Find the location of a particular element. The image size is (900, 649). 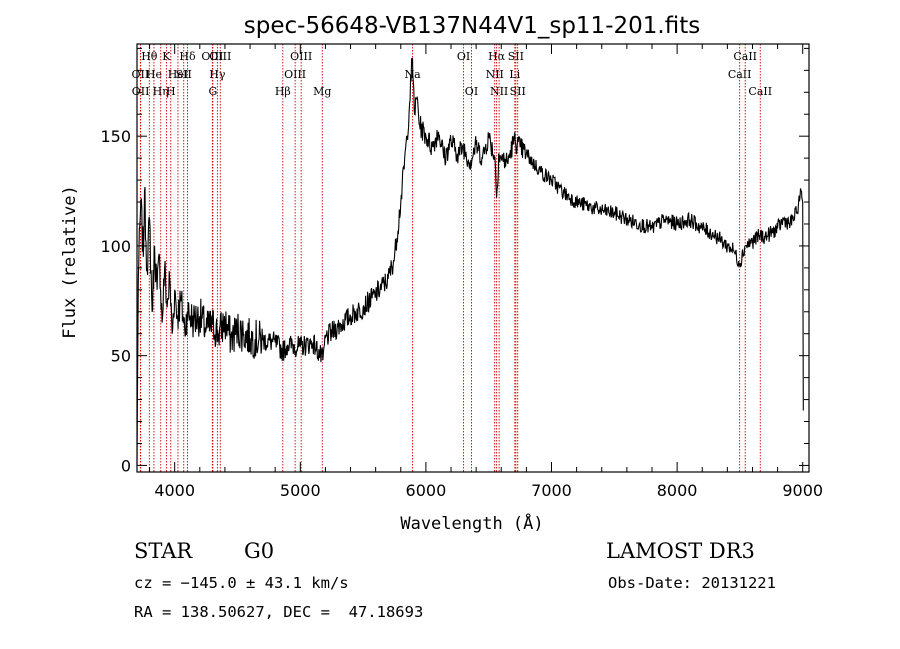

x-tick-label: 6000 is located at coordinates (426, 490).